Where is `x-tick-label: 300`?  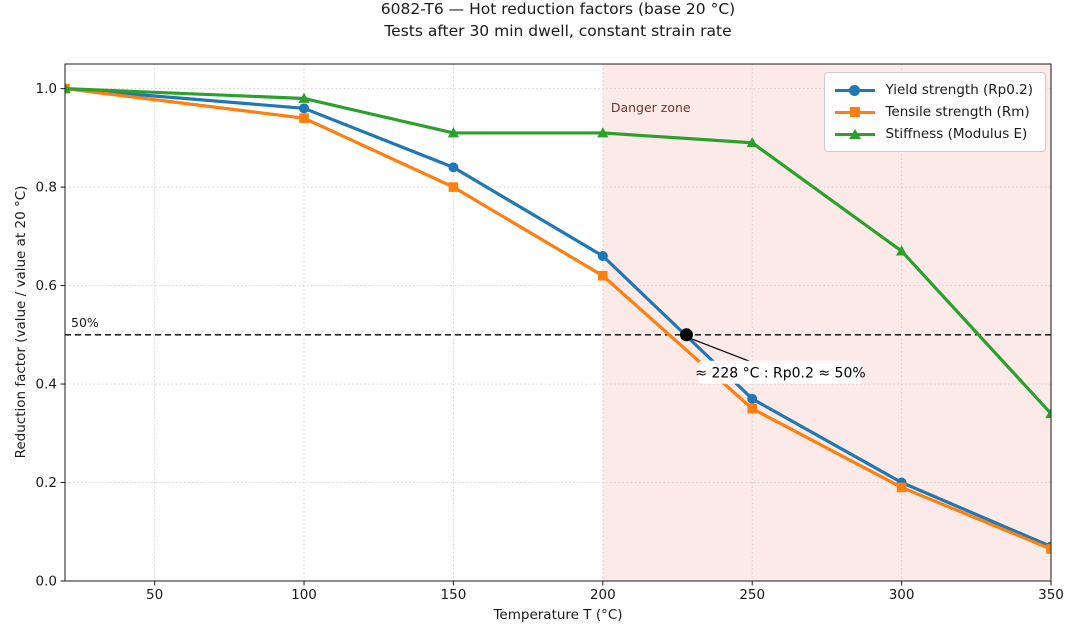
x-tick-label: 300 is located at coordinates (902, 595).